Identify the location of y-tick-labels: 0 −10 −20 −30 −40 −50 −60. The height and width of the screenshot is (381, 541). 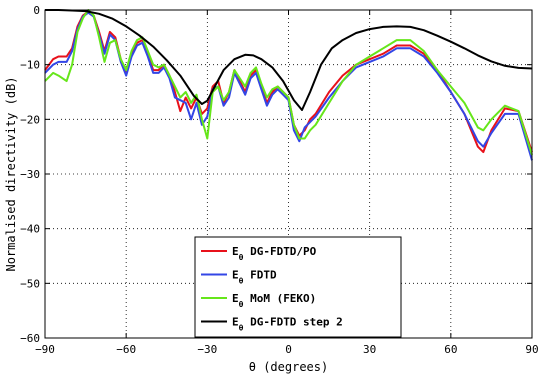
(30, 174).